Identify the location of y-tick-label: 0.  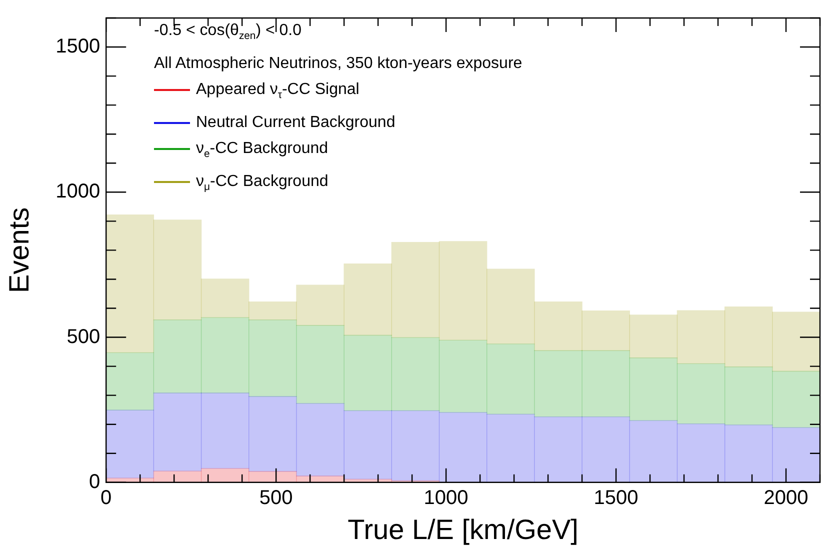
(94, 481).